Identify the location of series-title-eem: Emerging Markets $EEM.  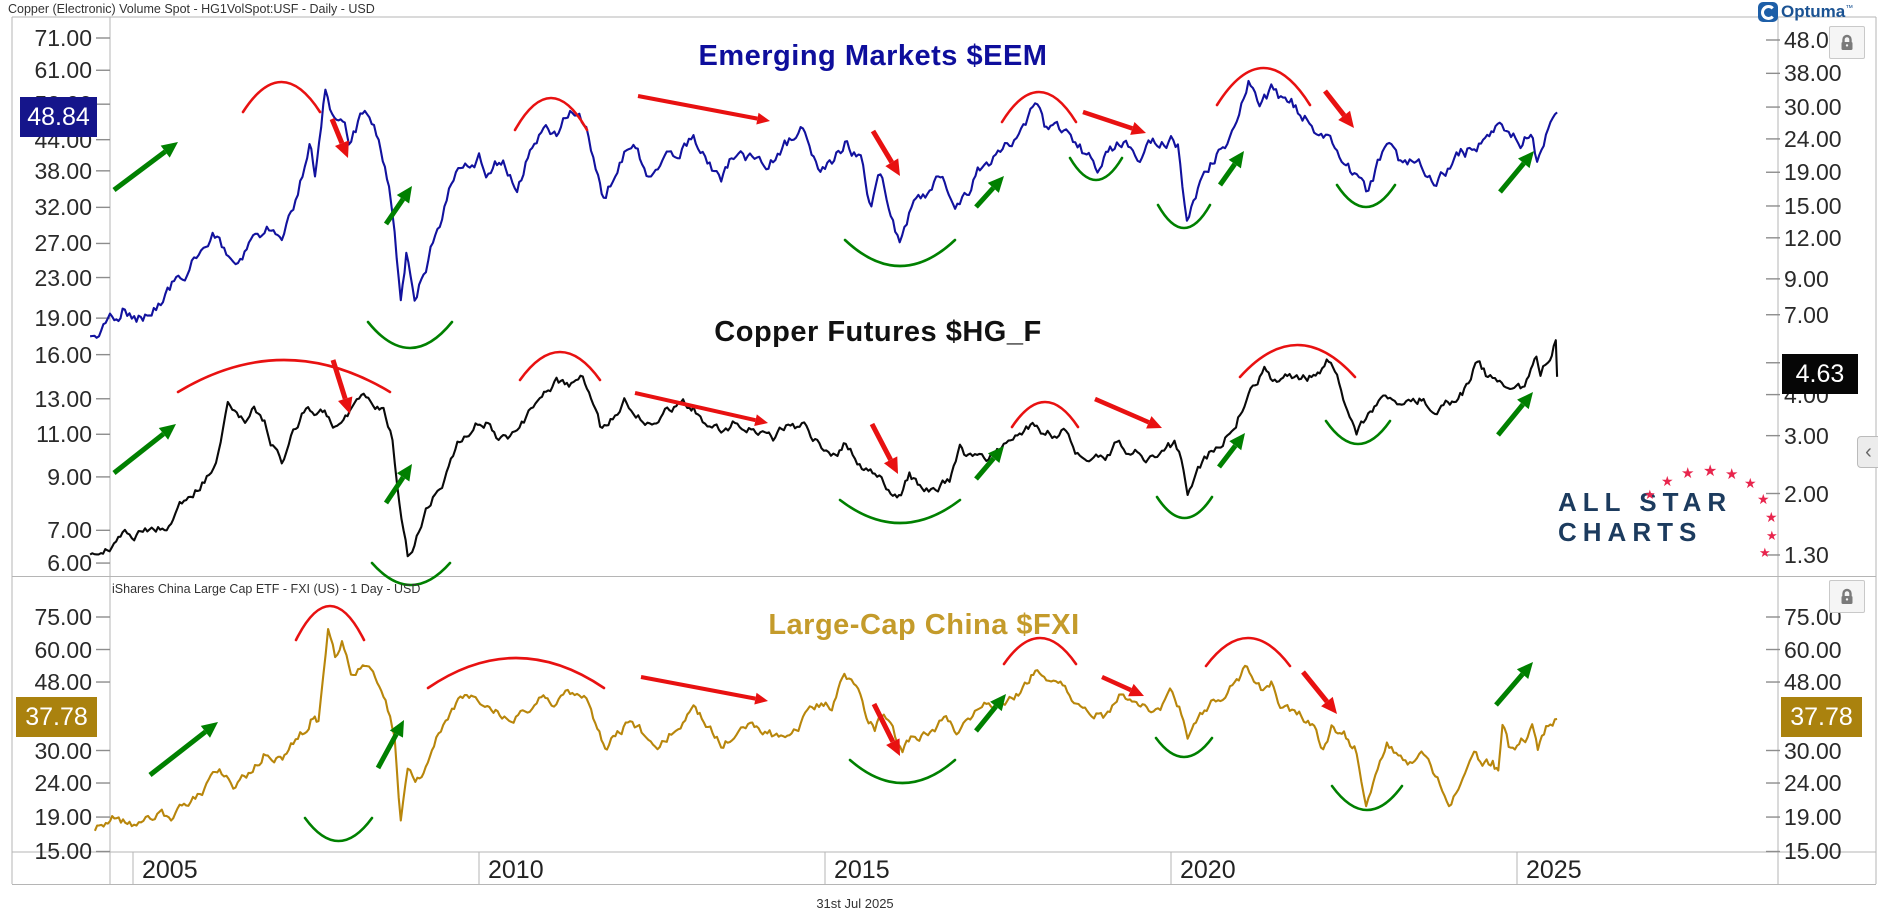
(873, 56).